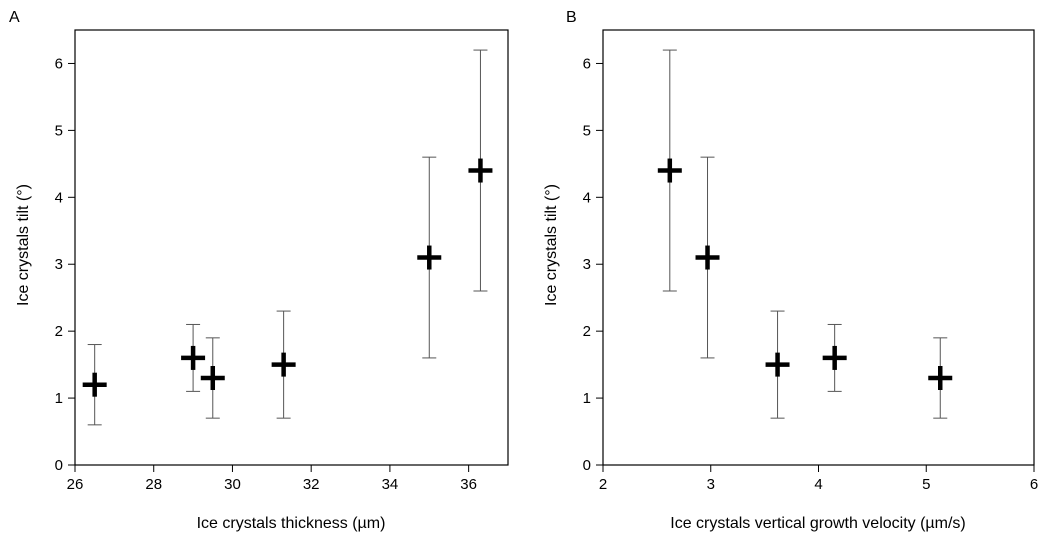 The image size is (1045, 544). What do you see at coordinates (926, 484) in the screenshot?
I see `panel-b-x-tick-label: 5` at bounding box center [926, 484].